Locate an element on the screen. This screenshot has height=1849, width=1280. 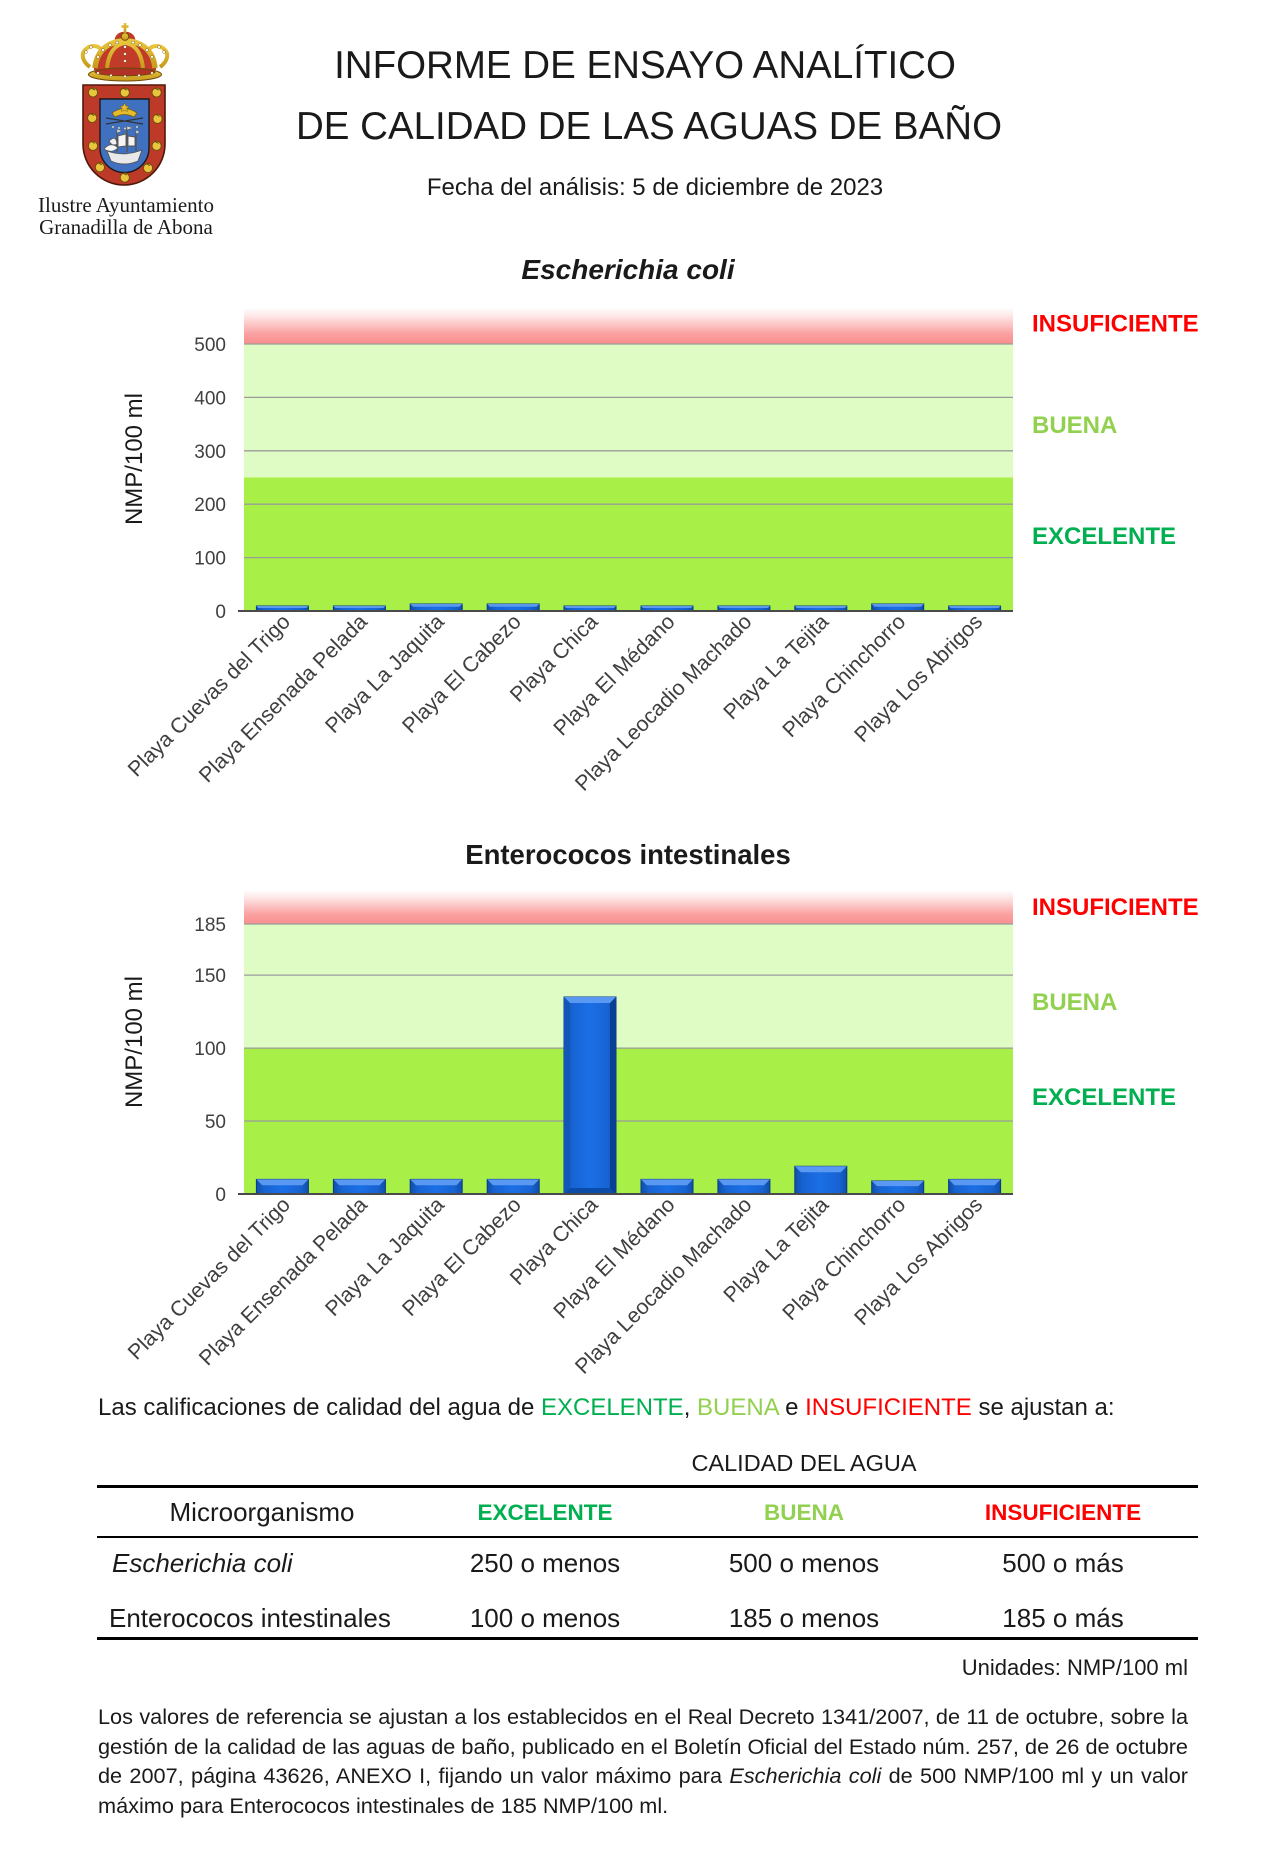
svg-text: 150 is located at coordinates (210, 976).